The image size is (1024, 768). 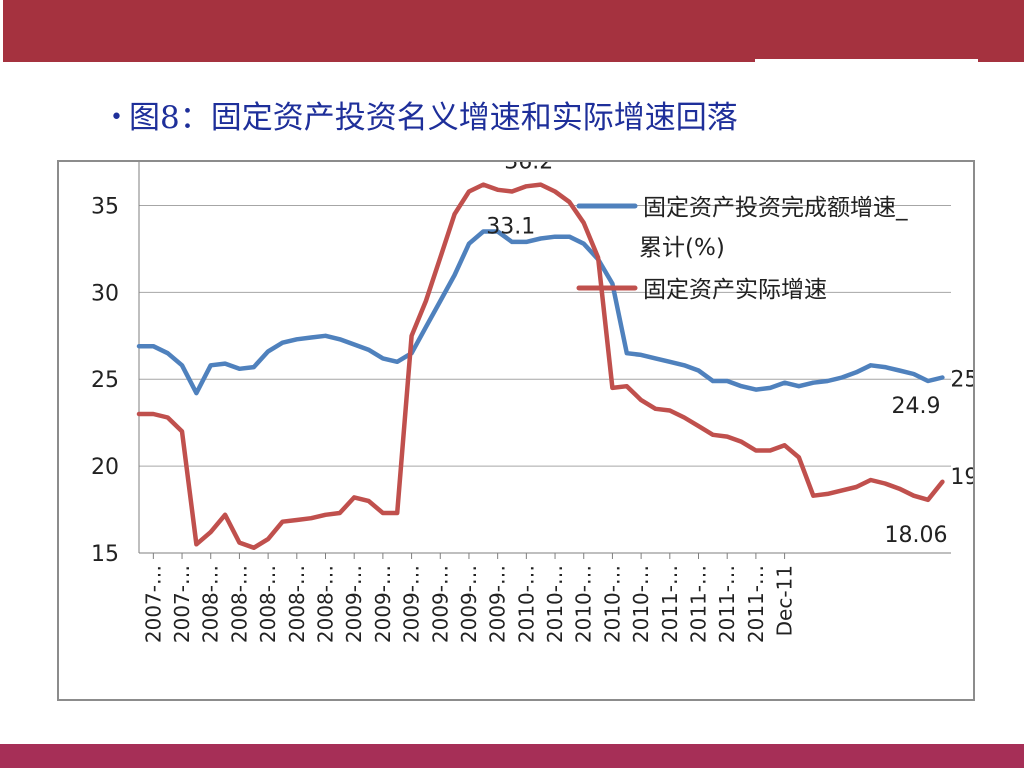 I want to click on y-tick-label: 20, so click(x=105, y=467).